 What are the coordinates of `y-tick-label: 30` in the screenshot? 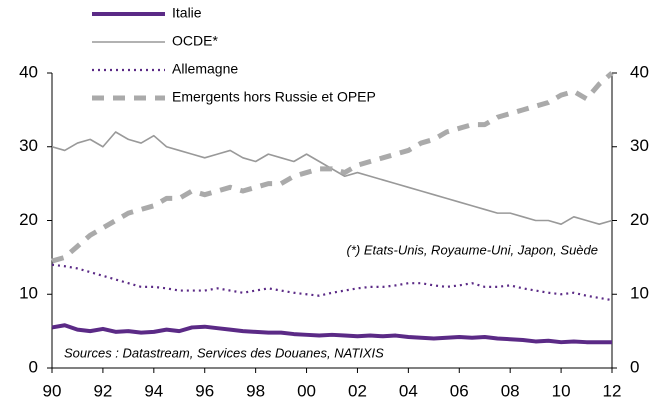 It's located at (28, 145).